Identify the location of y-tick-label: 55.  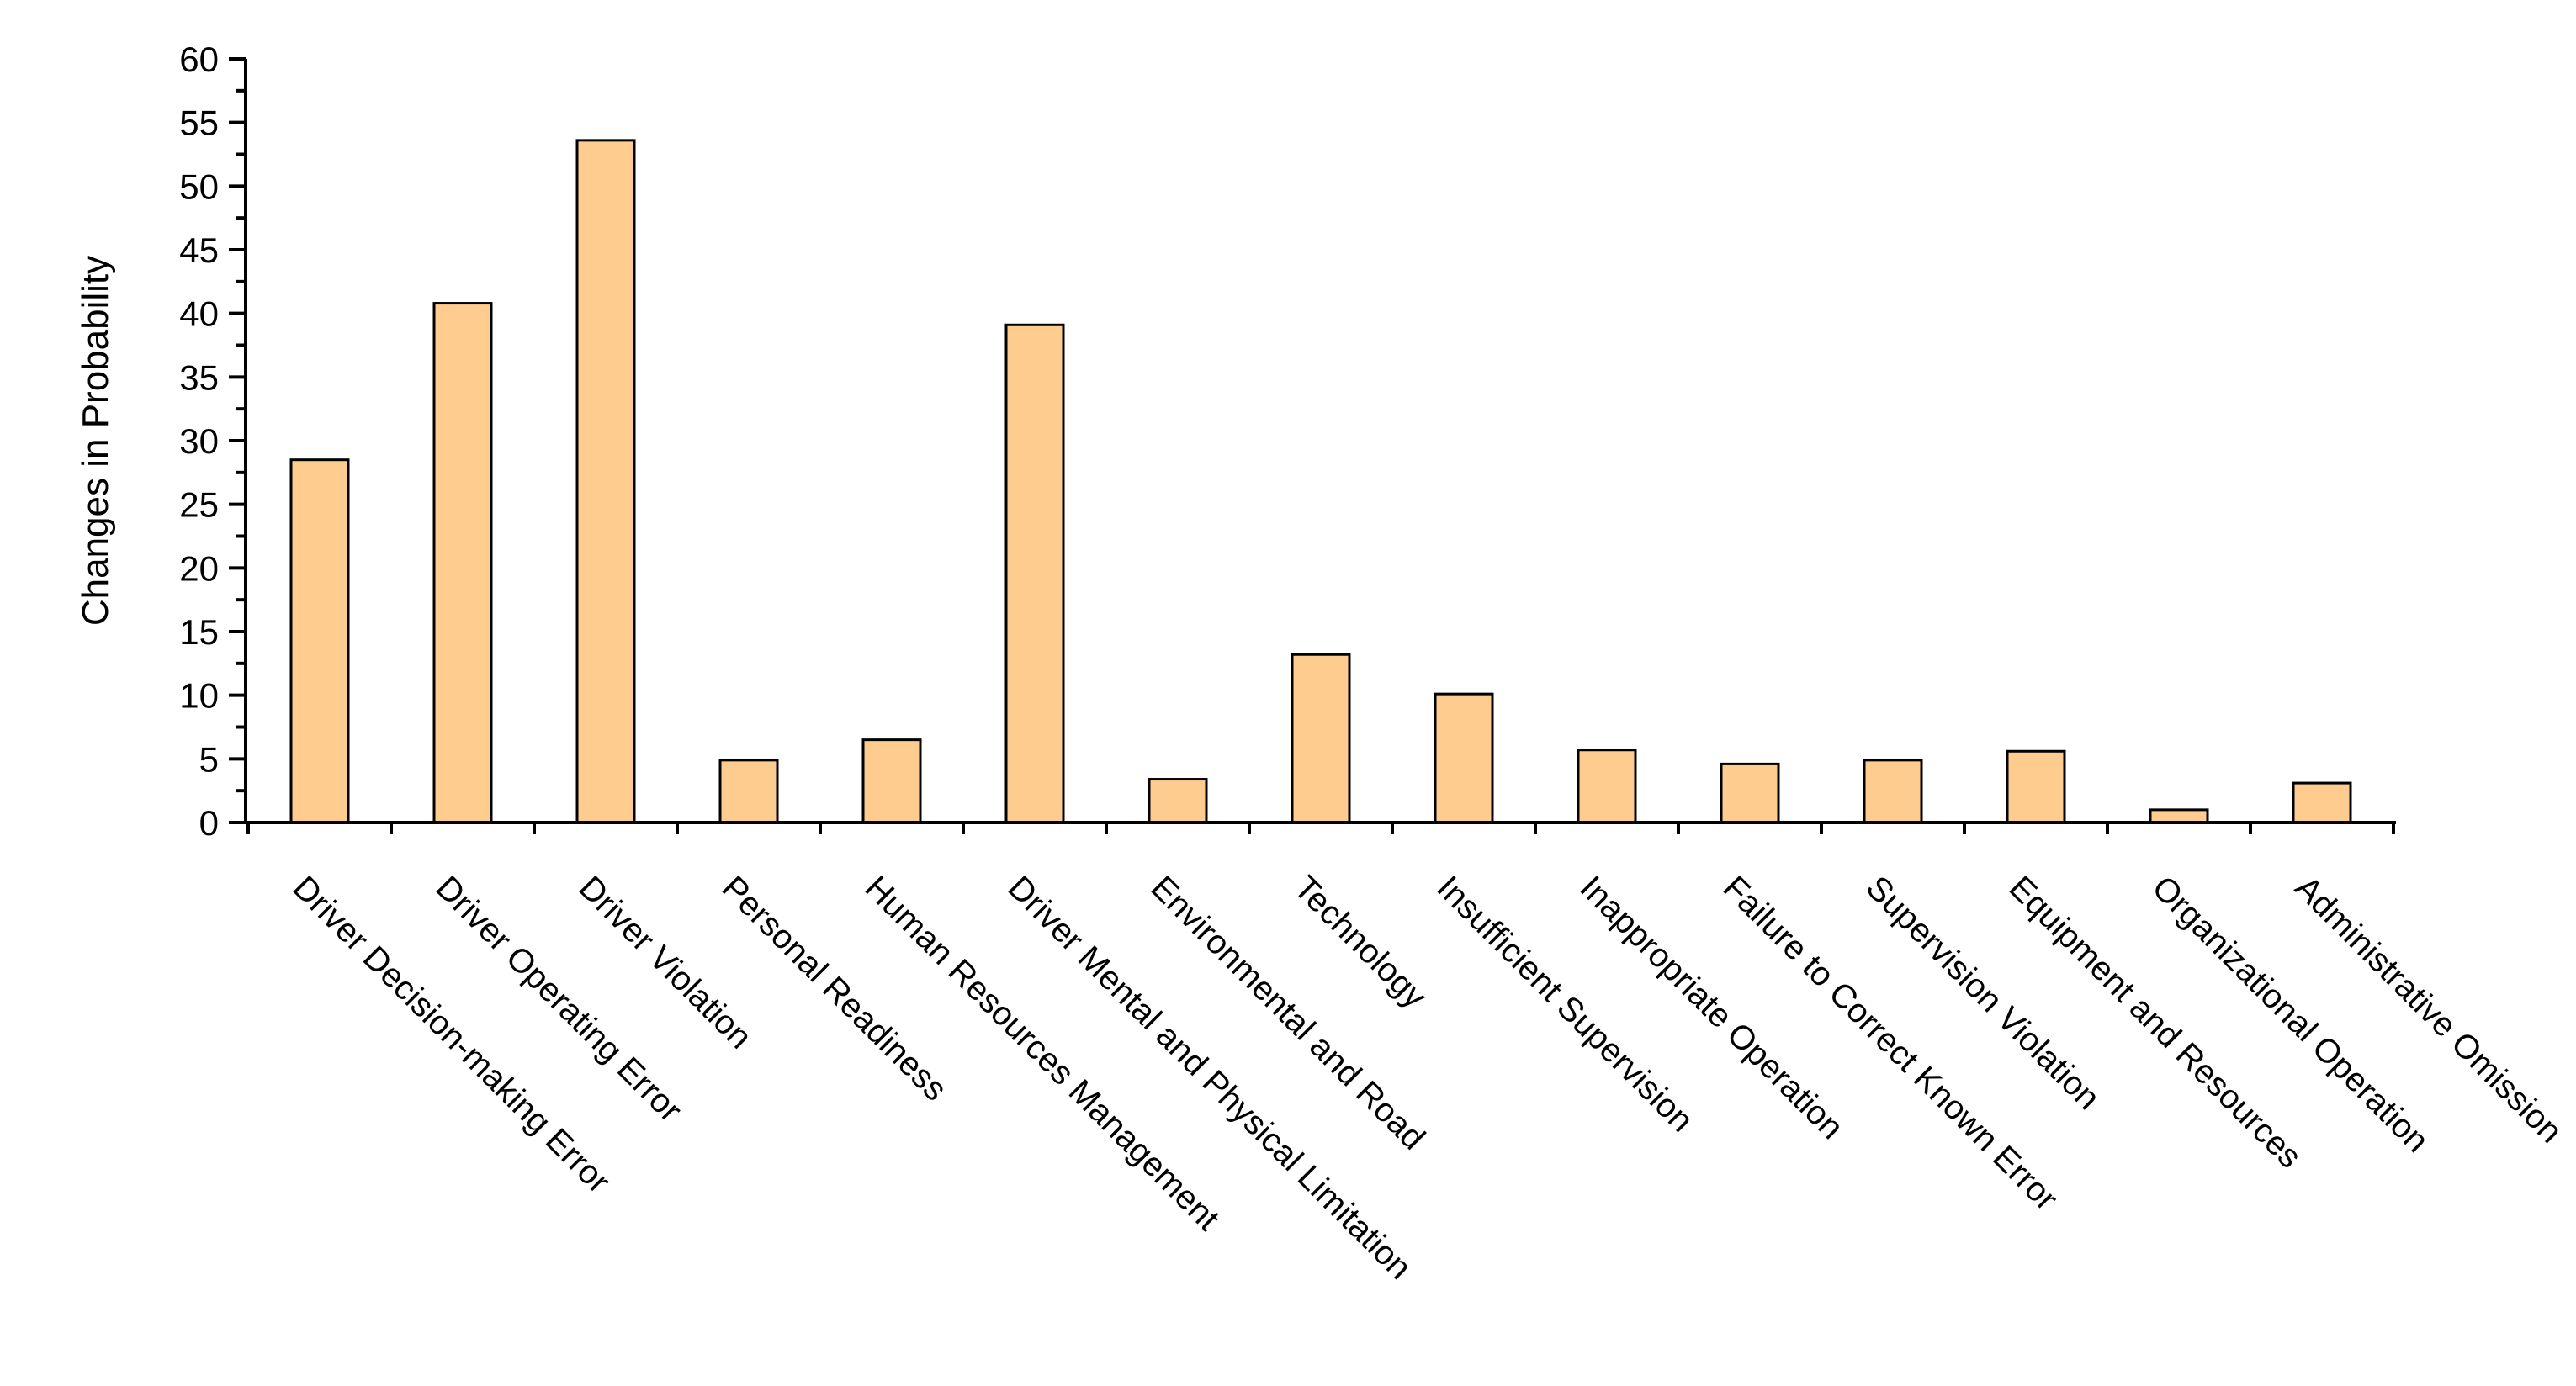
(199, 123).